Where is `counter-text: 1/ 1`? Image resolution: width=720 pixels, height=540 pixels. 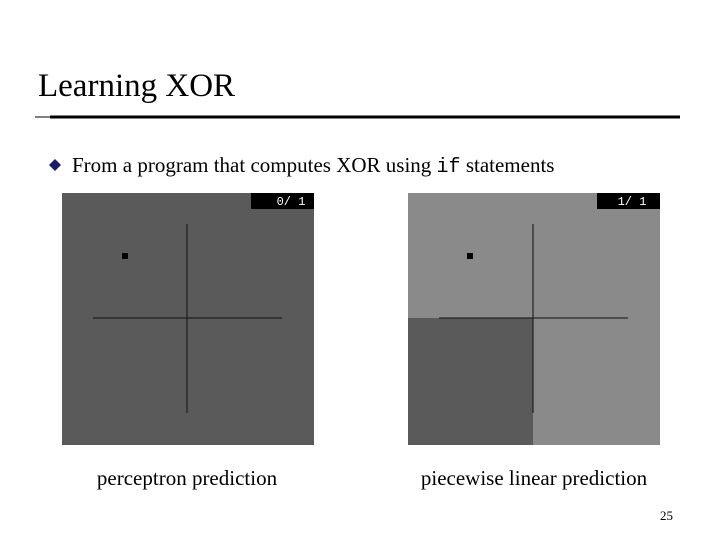 counter-text: 1/ 1 is located at coordinates (632, 202).